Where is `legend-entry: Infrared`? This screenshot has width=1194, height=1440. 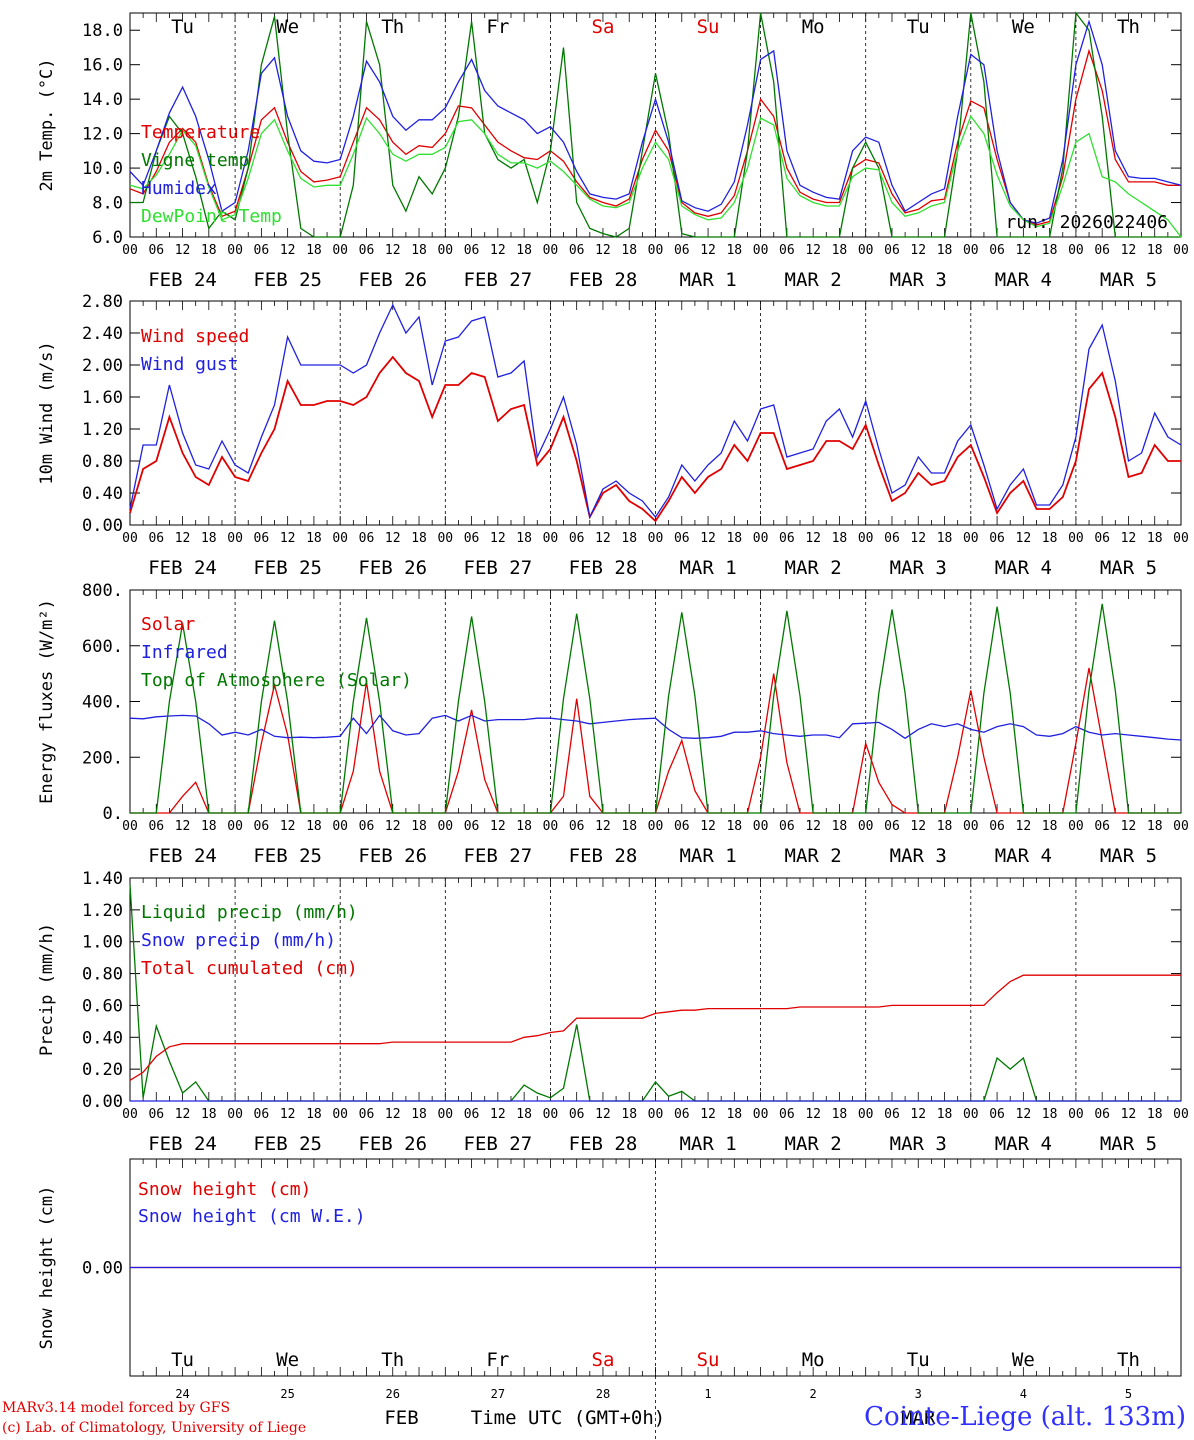 legend-entry: Infrared is located at coordinates (184, 652).